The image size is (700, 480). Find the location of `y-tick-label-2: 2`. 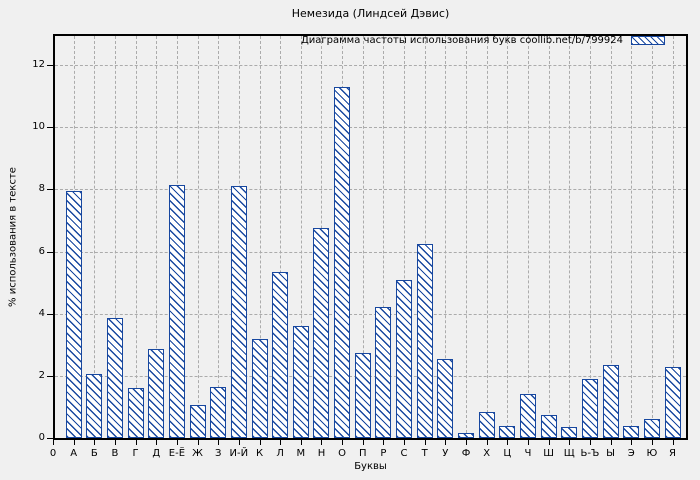

y-tick-label-2: 2 is located at coordinates (41, 375).